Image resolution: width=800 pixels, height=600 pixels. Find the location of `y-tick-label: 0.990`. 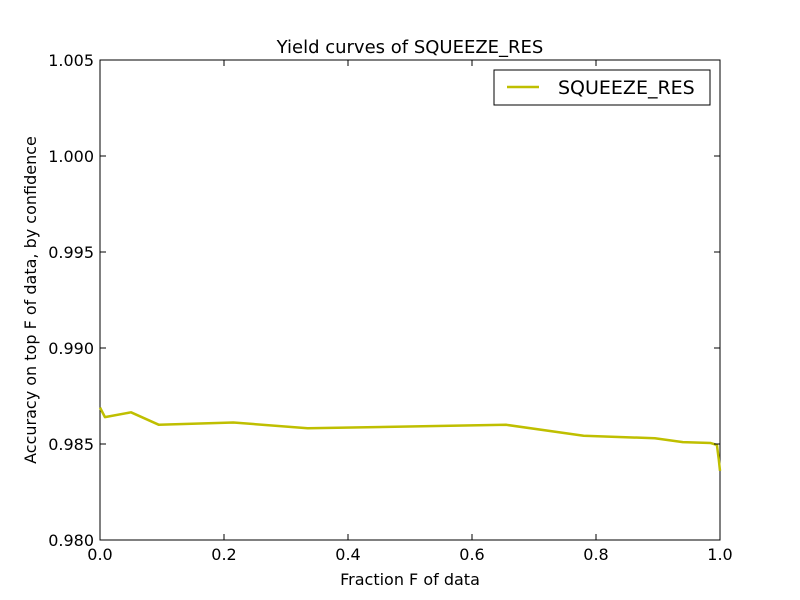

y-tick-label: 0.990 is located at coordinates (71, 348).